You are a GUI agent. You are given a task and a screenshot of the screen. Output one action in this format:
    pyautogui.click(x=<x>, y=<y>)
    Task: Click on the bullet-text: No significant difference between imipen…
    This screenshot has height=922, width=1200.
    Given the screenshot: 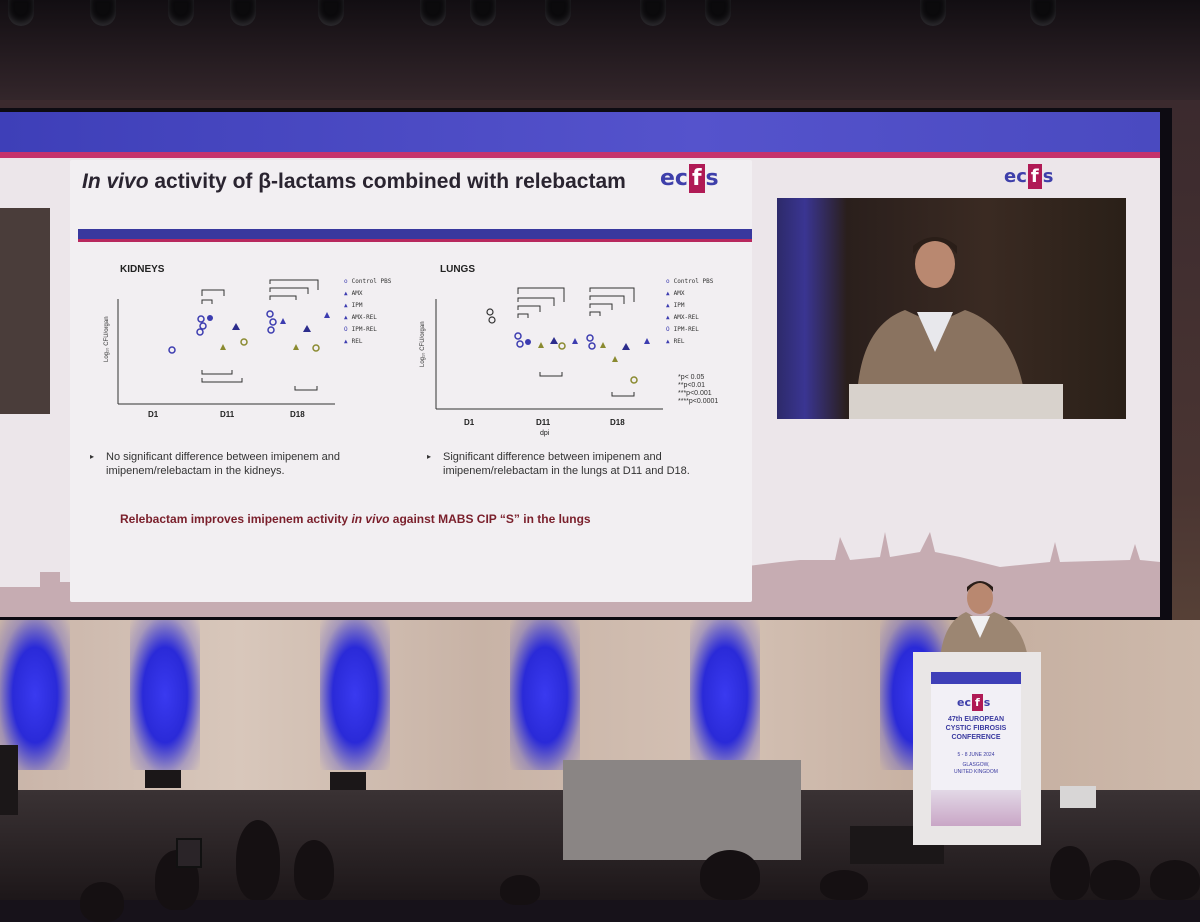 What is the action you would take?
    pyautogui.click(x=223, y=464)
    